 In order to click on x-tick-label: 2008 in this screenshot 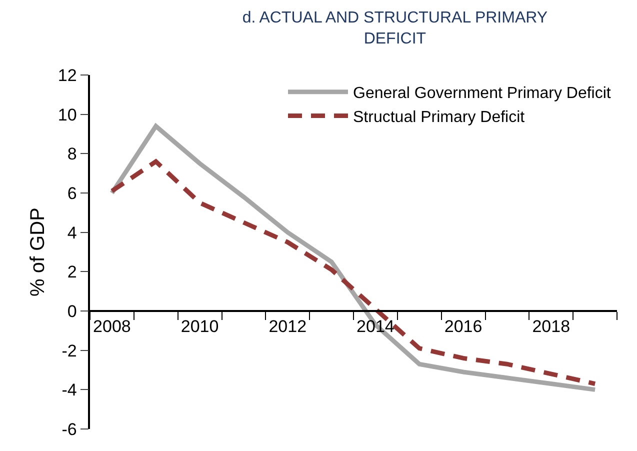, I will do `click(112, 326)`.